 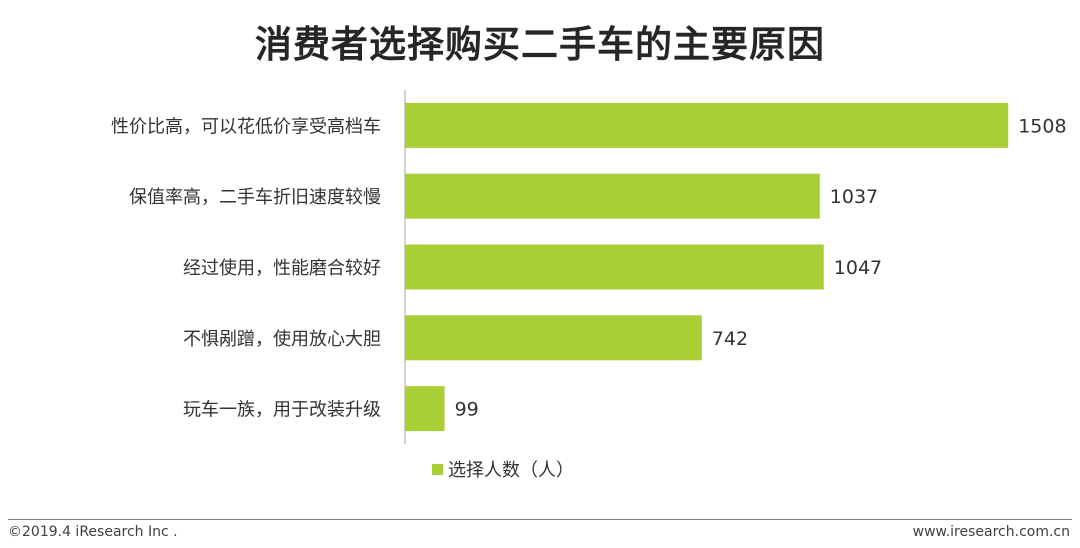 I want to click on category-label: 保值率高，二手车折旧速度较慢, so click(x=255, y=197).